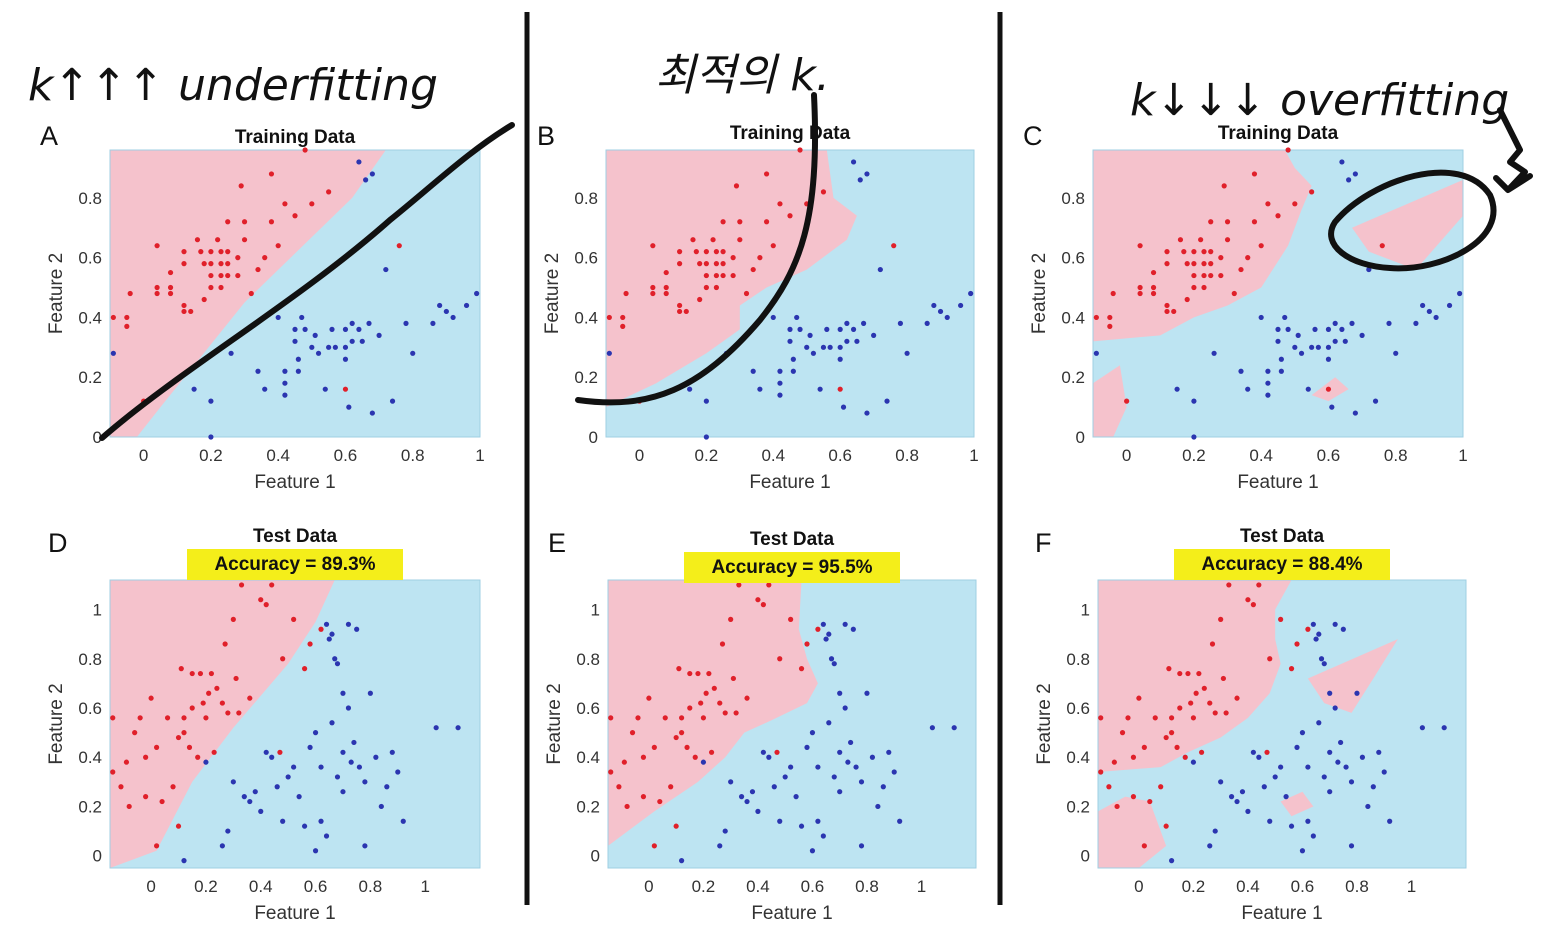 This screenshot has width=1543, height=936. I want to click on x-tick-label: 0.2, so click(707, 455).